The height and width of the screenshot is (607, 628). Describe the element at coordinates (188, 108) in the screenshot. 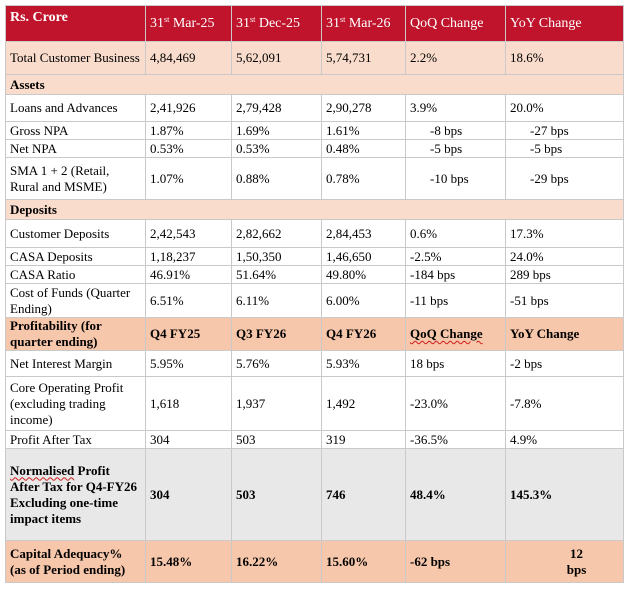

I see `cell: 2,41,926` at that location.